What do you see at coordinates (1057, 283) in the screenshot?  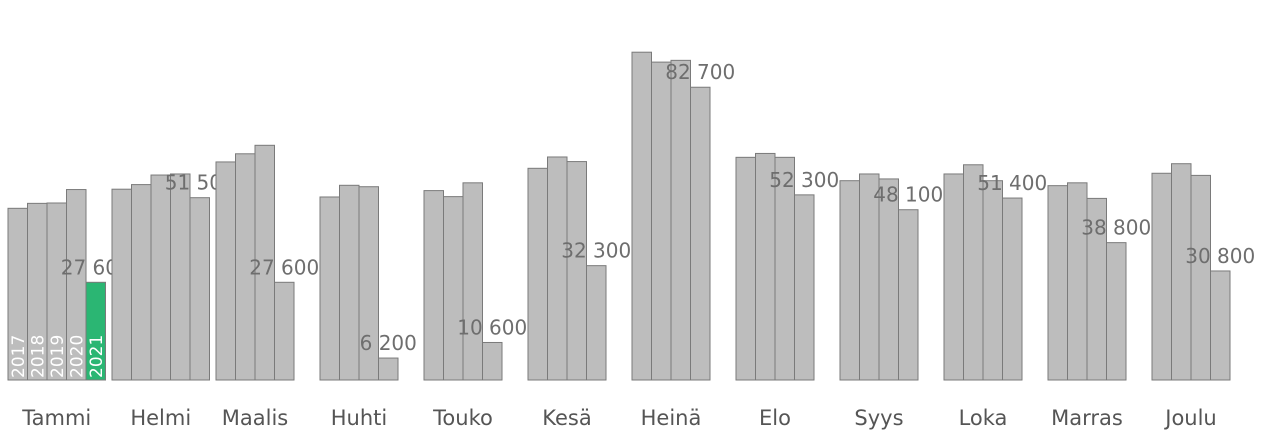 I see `bar-marras-2017` at bounding box center [1057, 283].